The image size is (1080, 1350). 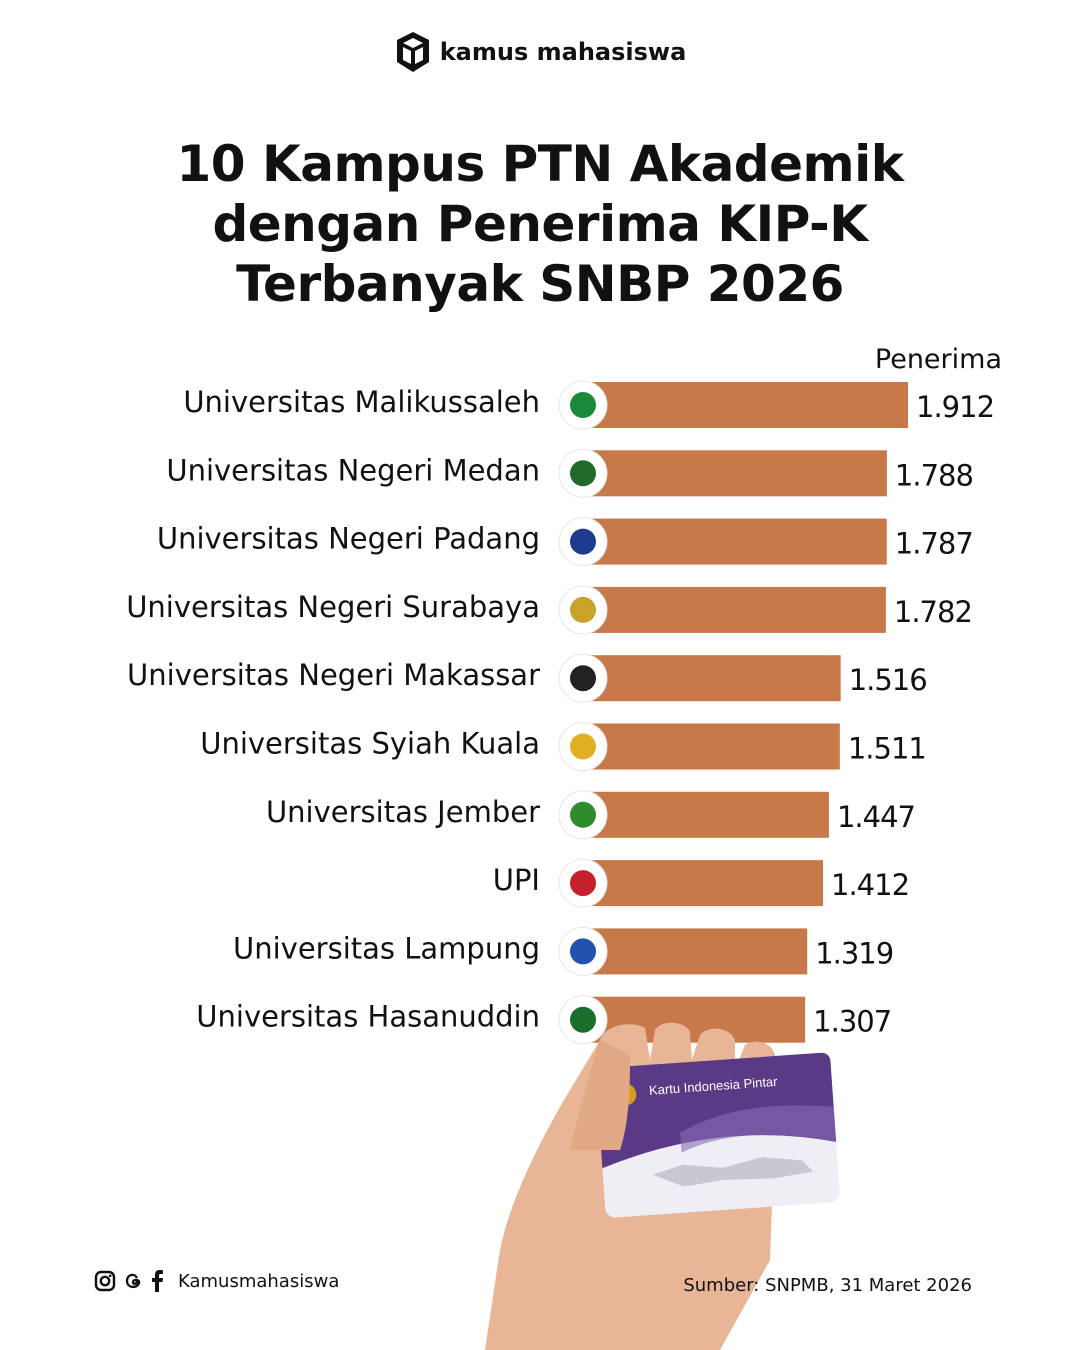 I want to click on social-handle: Kamusmahasiswa, so click(x=259, y=1281).